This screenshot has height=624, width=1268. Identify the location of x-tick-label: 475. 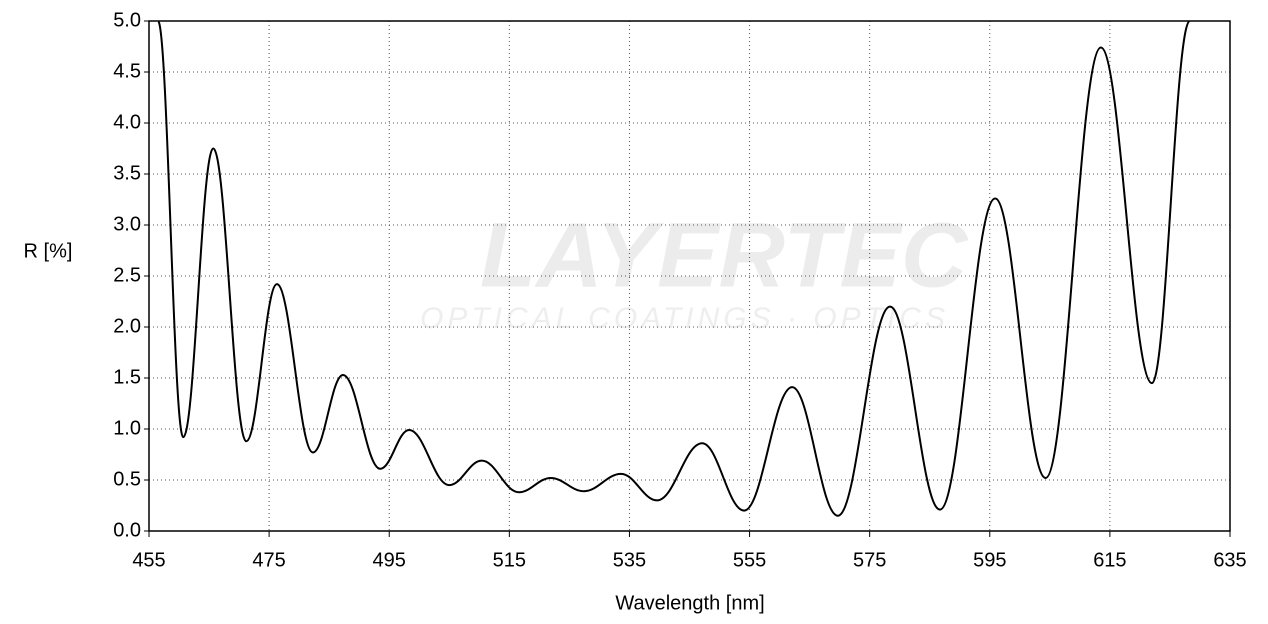
(268, 560).